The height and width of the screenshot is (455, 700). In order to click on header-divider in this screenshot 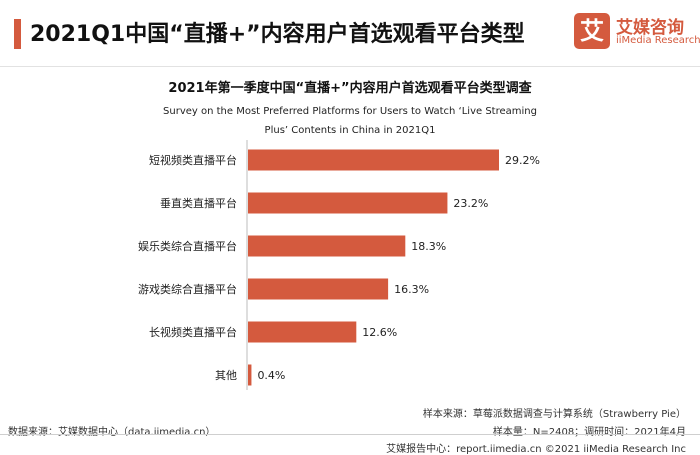, I will do `click(350, 66)`.